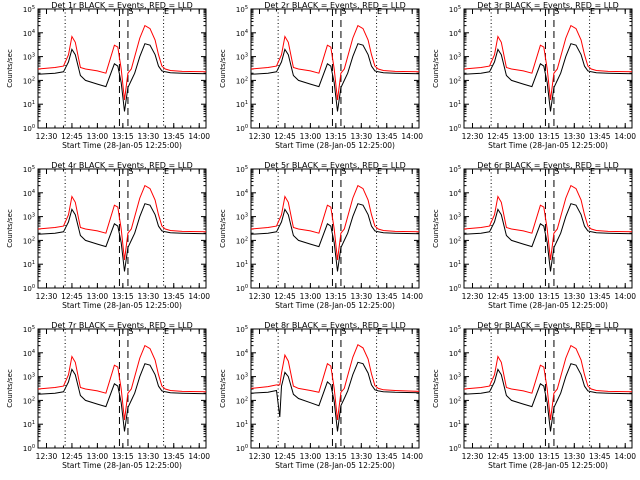 This screenshot has width=640, height=480. What do you see at coordinates (148, 136) in the screenshot?
I see `x-tick-label: 13:30` at bounding box center [148, 136].